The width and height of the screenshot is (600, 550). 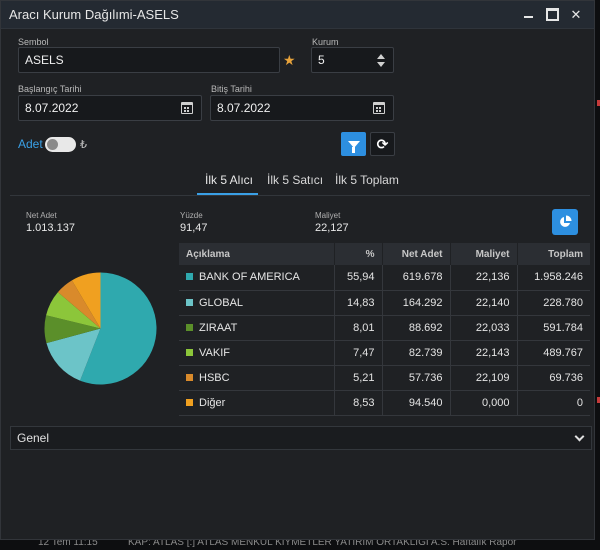 I want to click on broker-name: BANK OF AMERICA, so click(x=249, y=277).